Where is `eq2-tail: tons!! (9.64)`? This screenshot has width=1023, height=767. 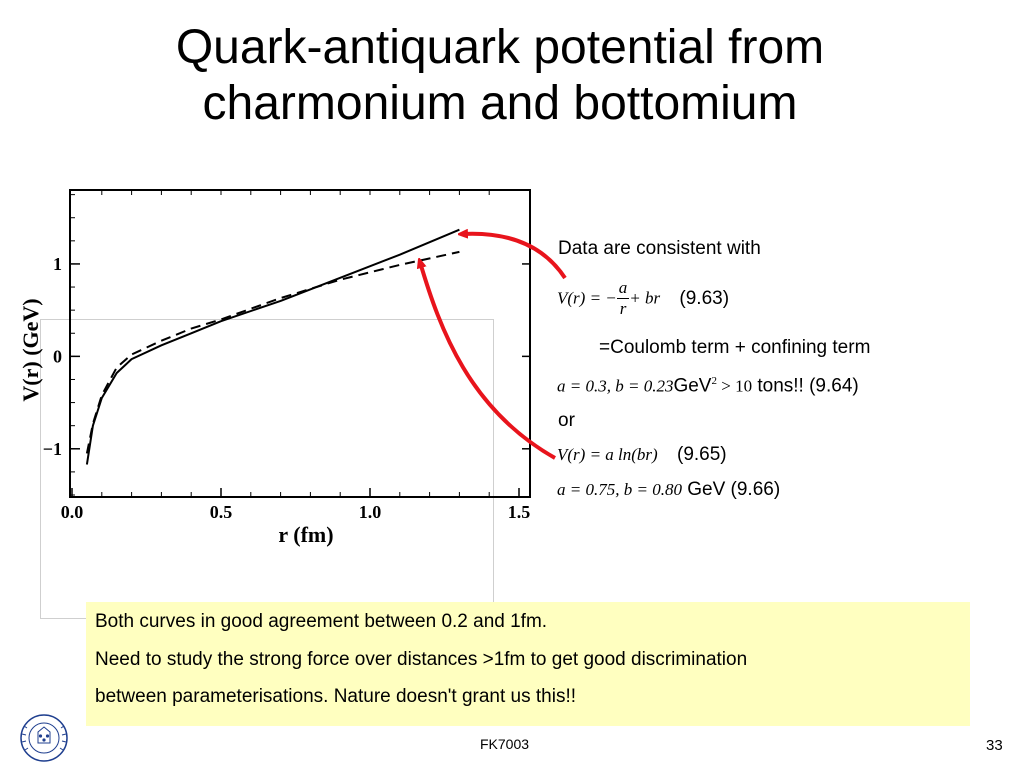 eq2-tail: tons!! (9.64) is located at coordinates (805, 386).